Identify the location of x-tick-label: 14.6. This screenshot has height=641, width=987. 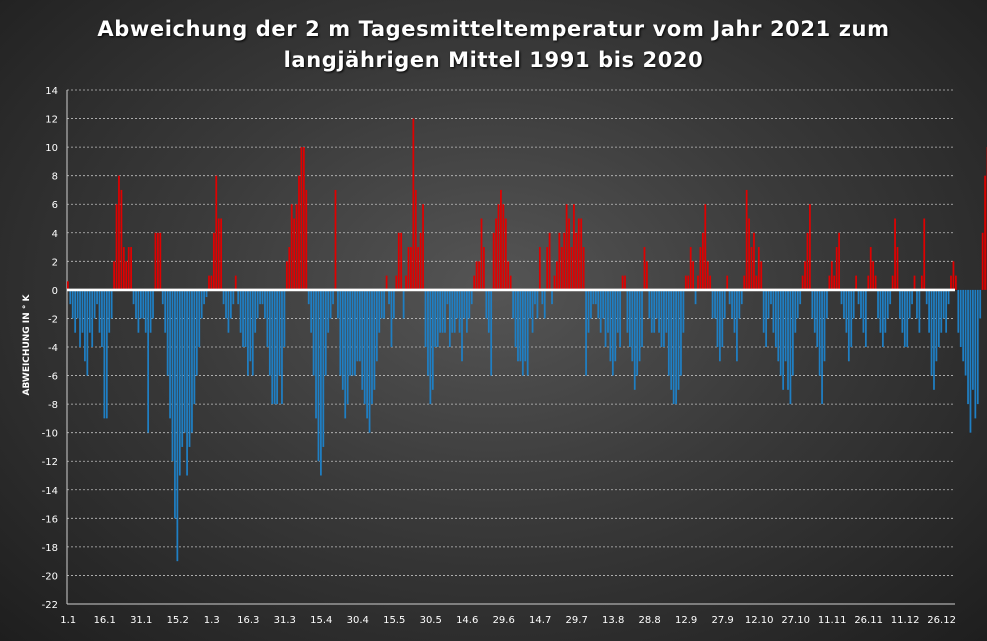
(467, 620).